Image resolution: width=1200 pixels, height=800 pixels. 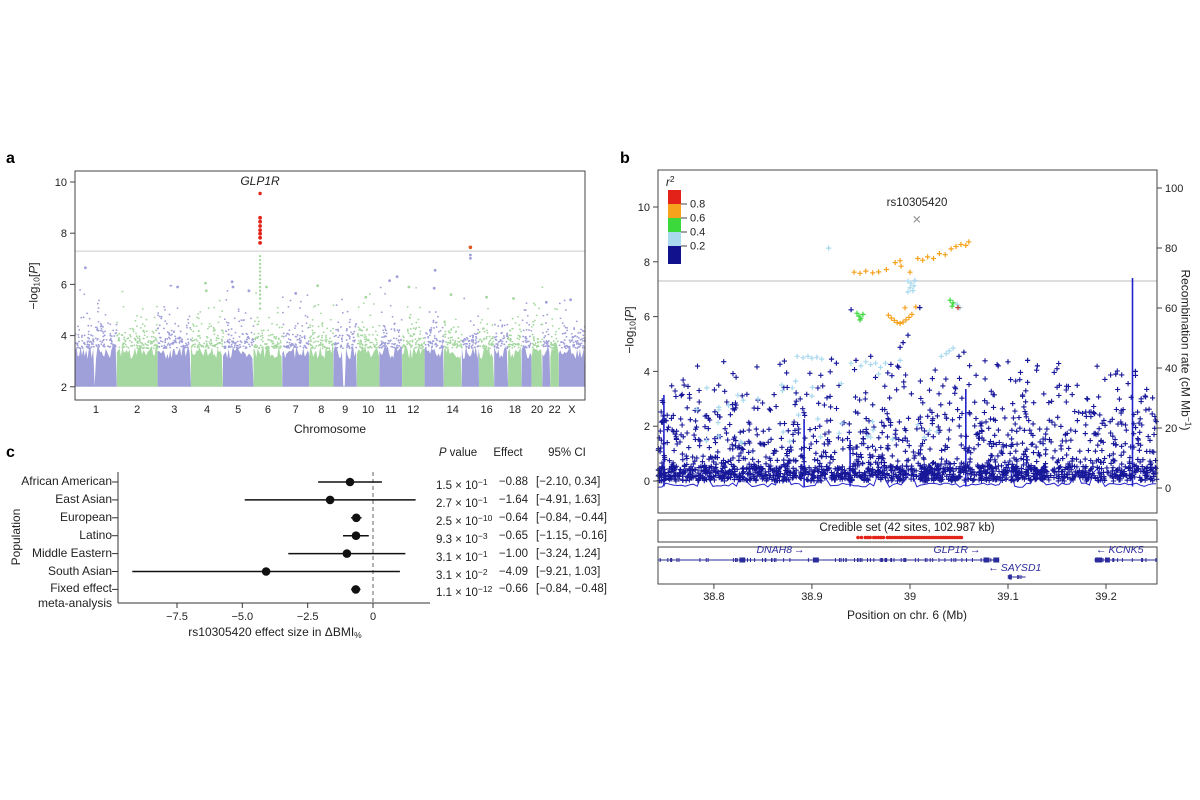 I want to click on locuszoom-y-axis-title: −log10[P], so click(x=630, y=329).